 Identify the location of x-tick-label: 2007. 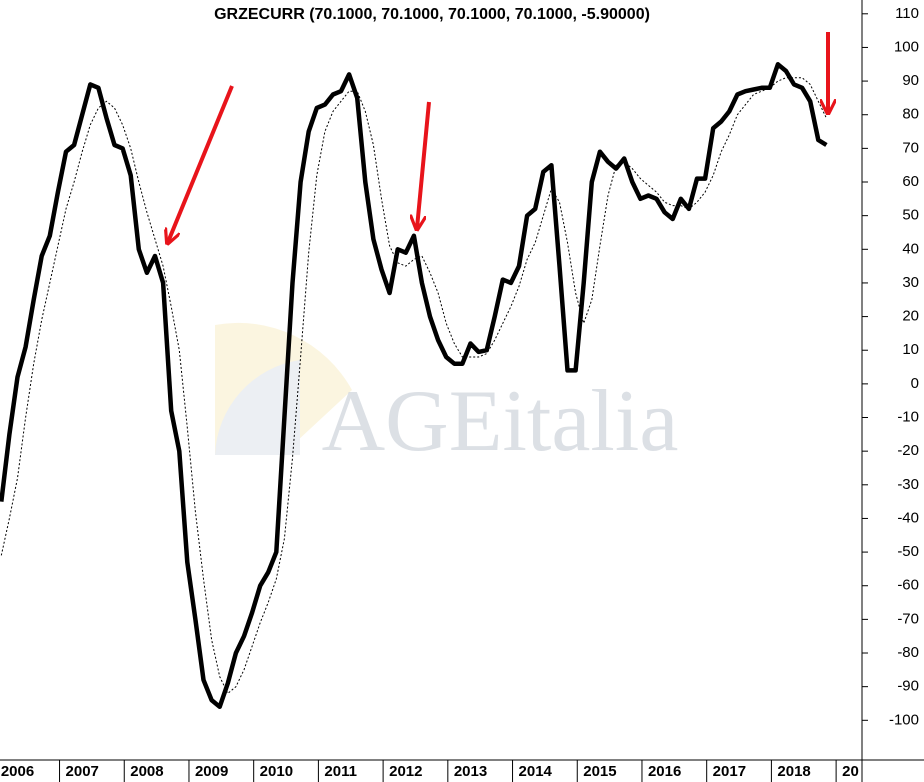
(82, 771).